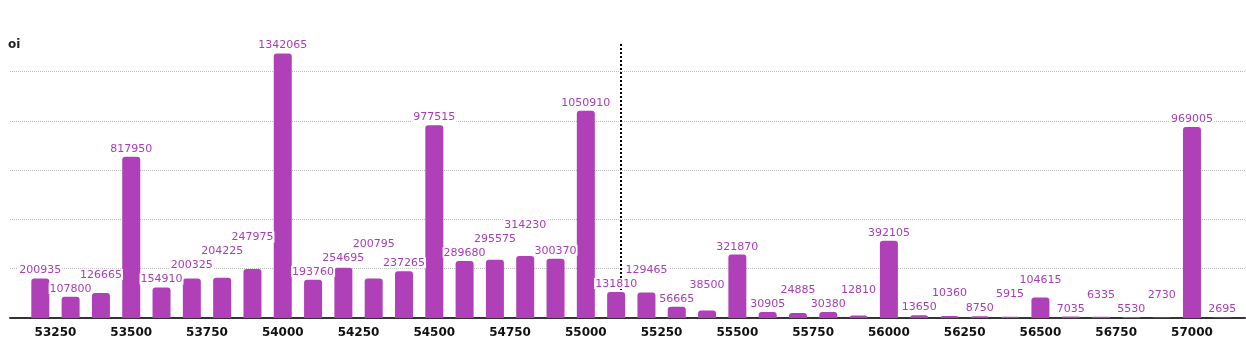 The height and width of the screenshot is (343, 1246). Describe the element at coordinates (1222, 309) in the screenshot. I see `data-label: 2695` at that location.